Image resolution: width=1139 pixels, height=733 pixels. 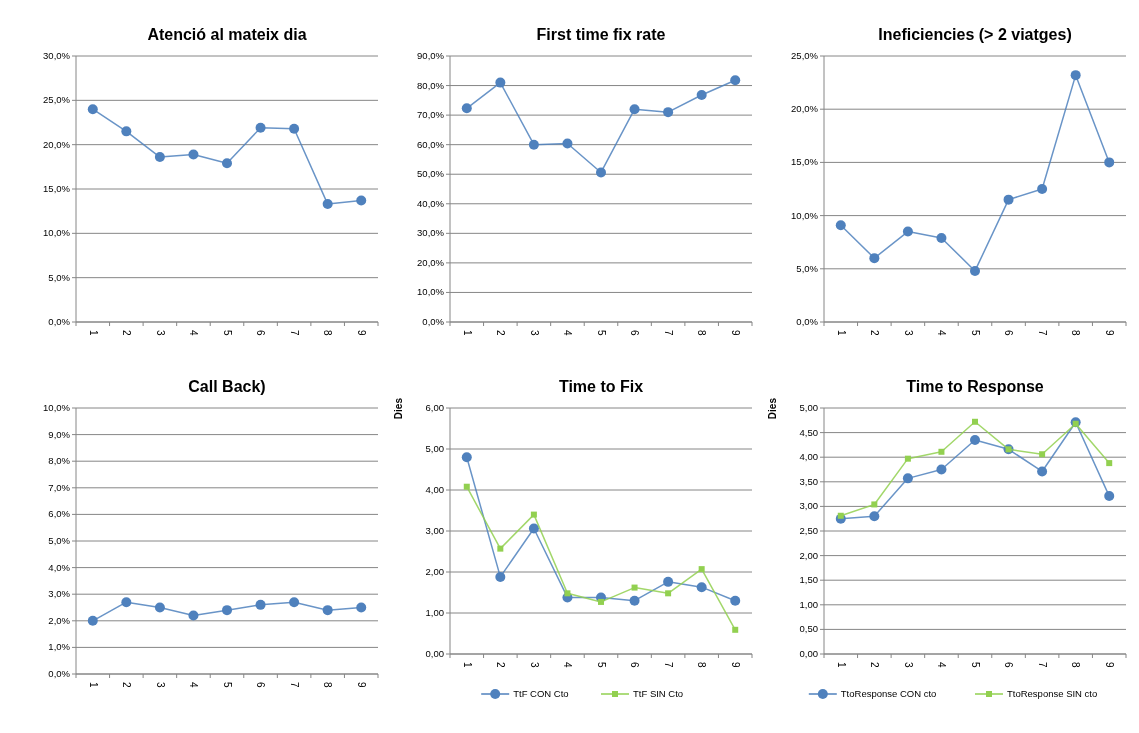 I want to click on y-tick-label: 3,50, so click(x=808, y=481).